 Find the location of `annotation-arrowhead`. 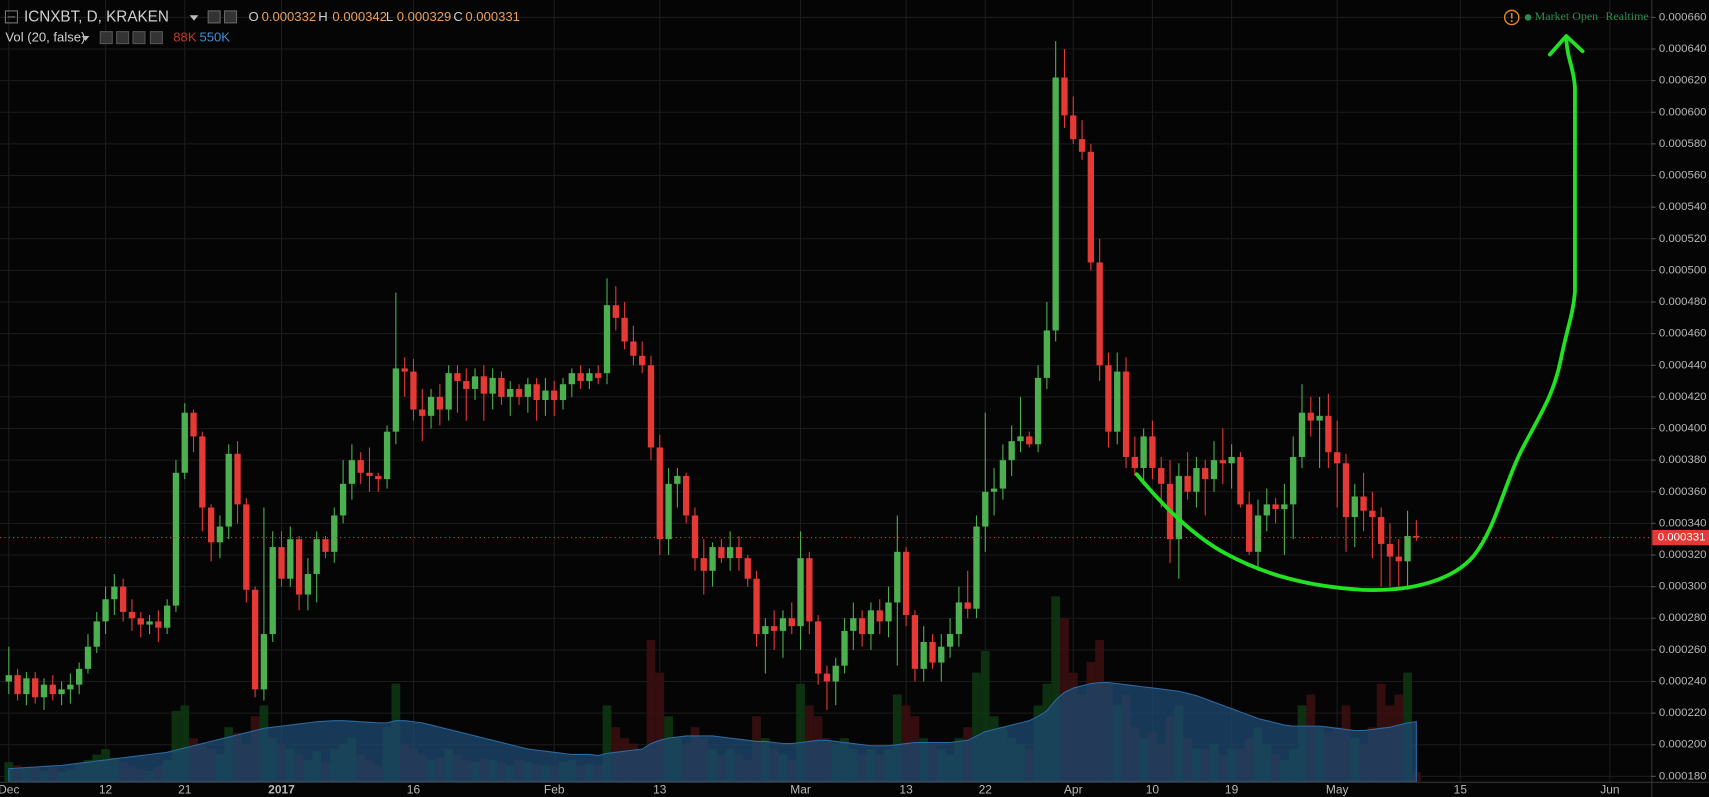

annotation-arrowhead is located at coordinates (1566, 45).